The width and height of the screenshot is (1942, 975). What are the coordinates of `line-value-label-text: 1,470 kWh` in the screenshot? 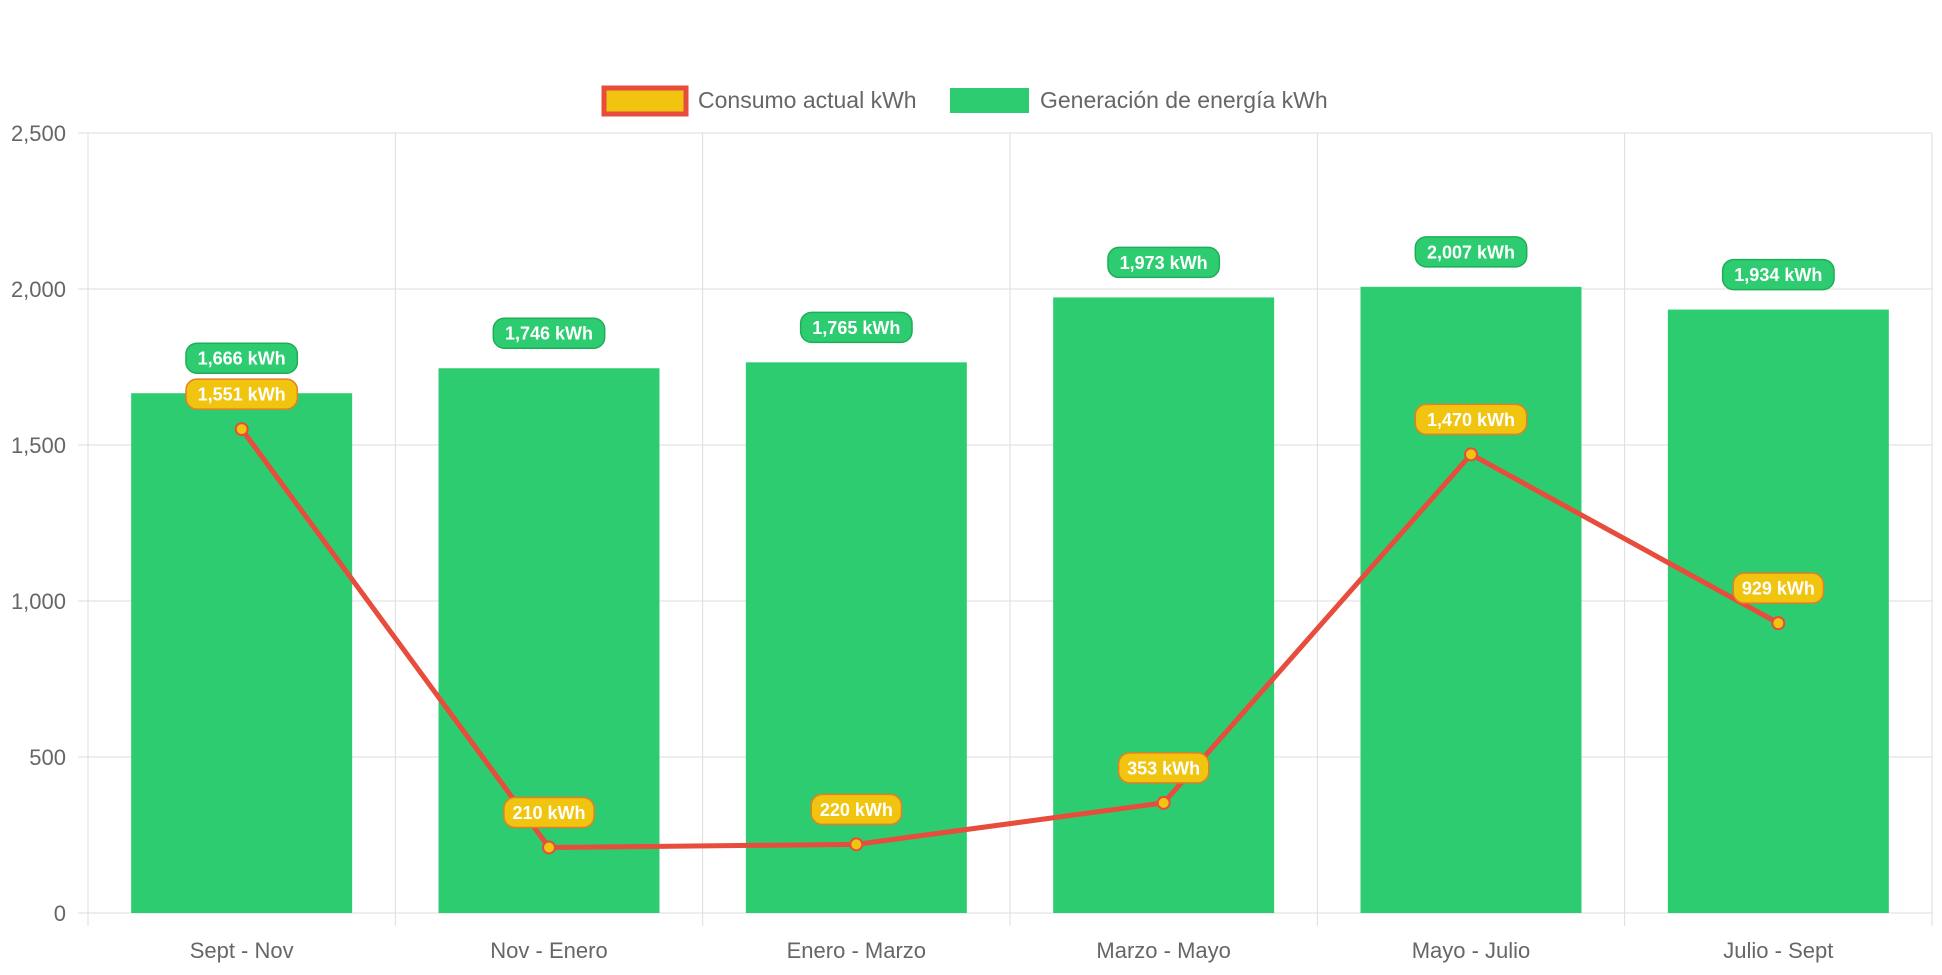 It's located at (1471, 420).